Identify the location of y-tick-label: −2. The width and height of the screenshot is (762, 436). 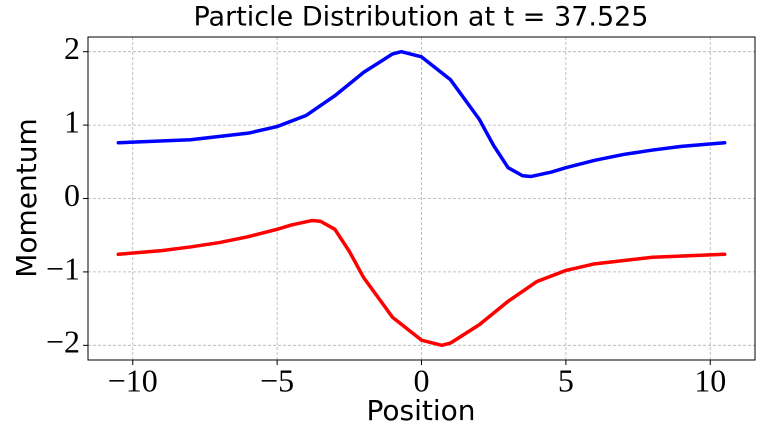
(63, 342).